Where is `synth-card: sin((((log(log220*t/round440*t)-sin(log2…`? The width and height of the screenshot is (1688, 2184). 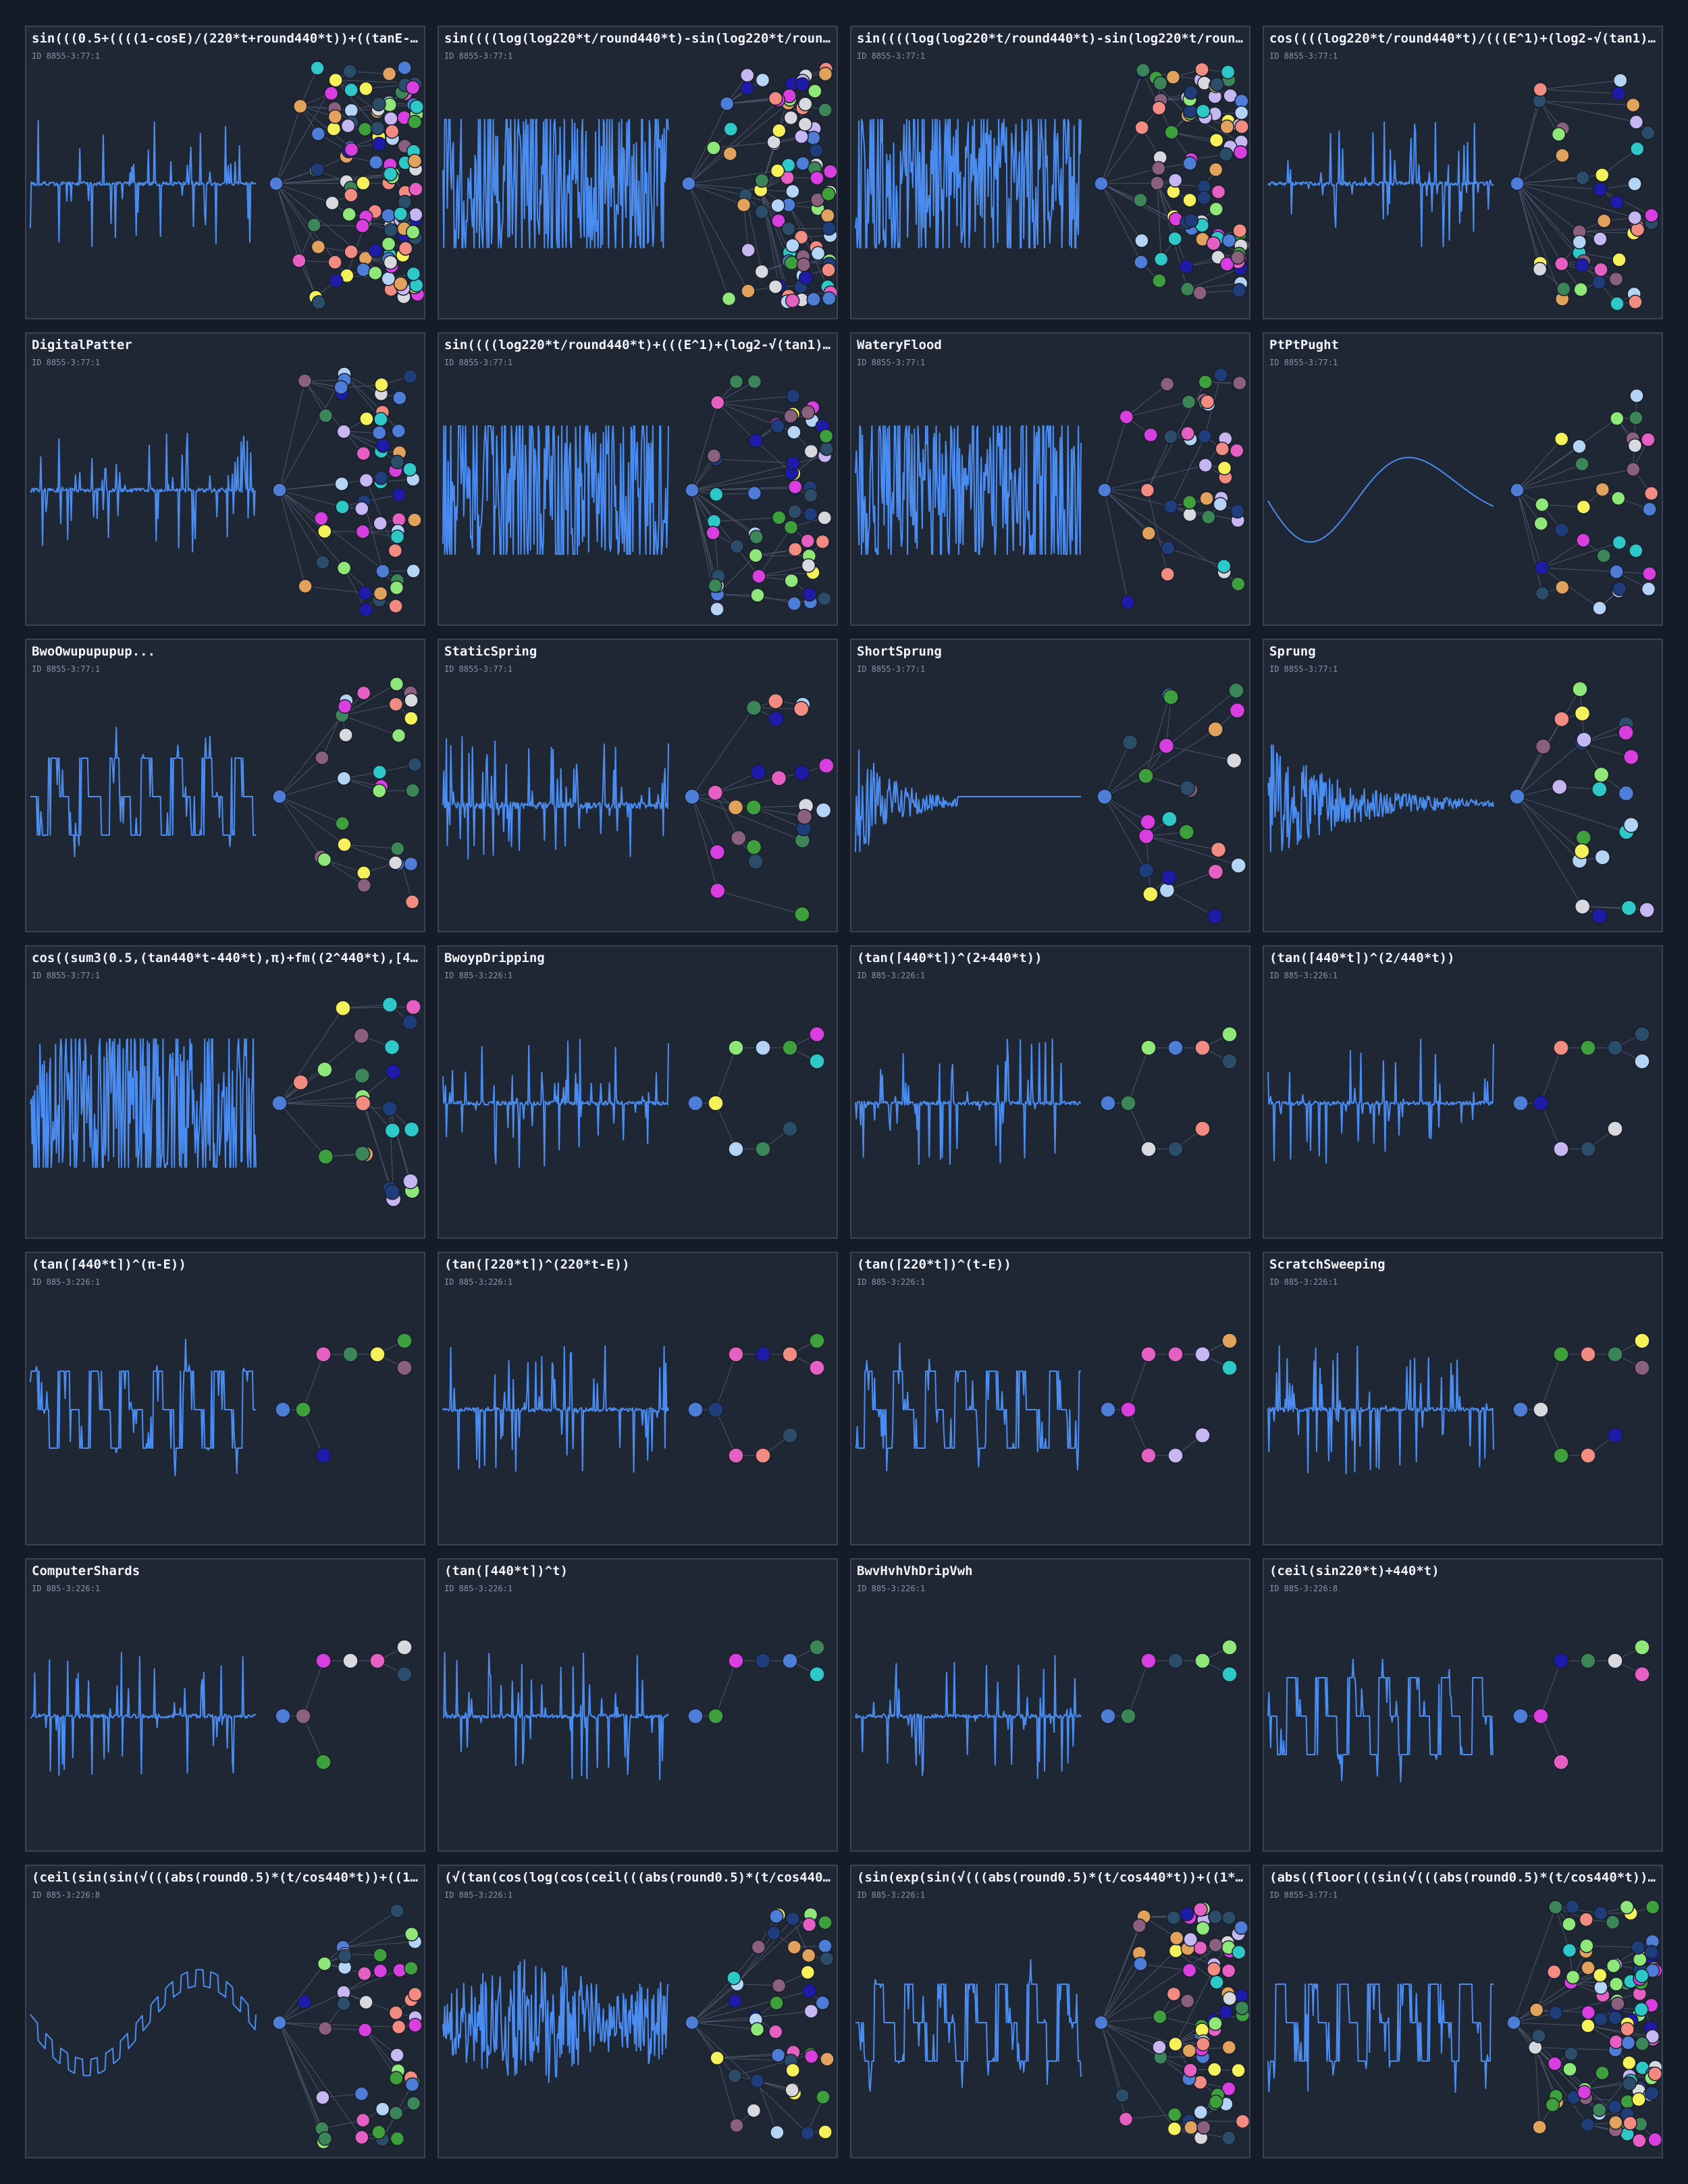
synth-card: sin((((log(log220*t/round440*t)-sin(log2… is located at coordinates (638, 172).